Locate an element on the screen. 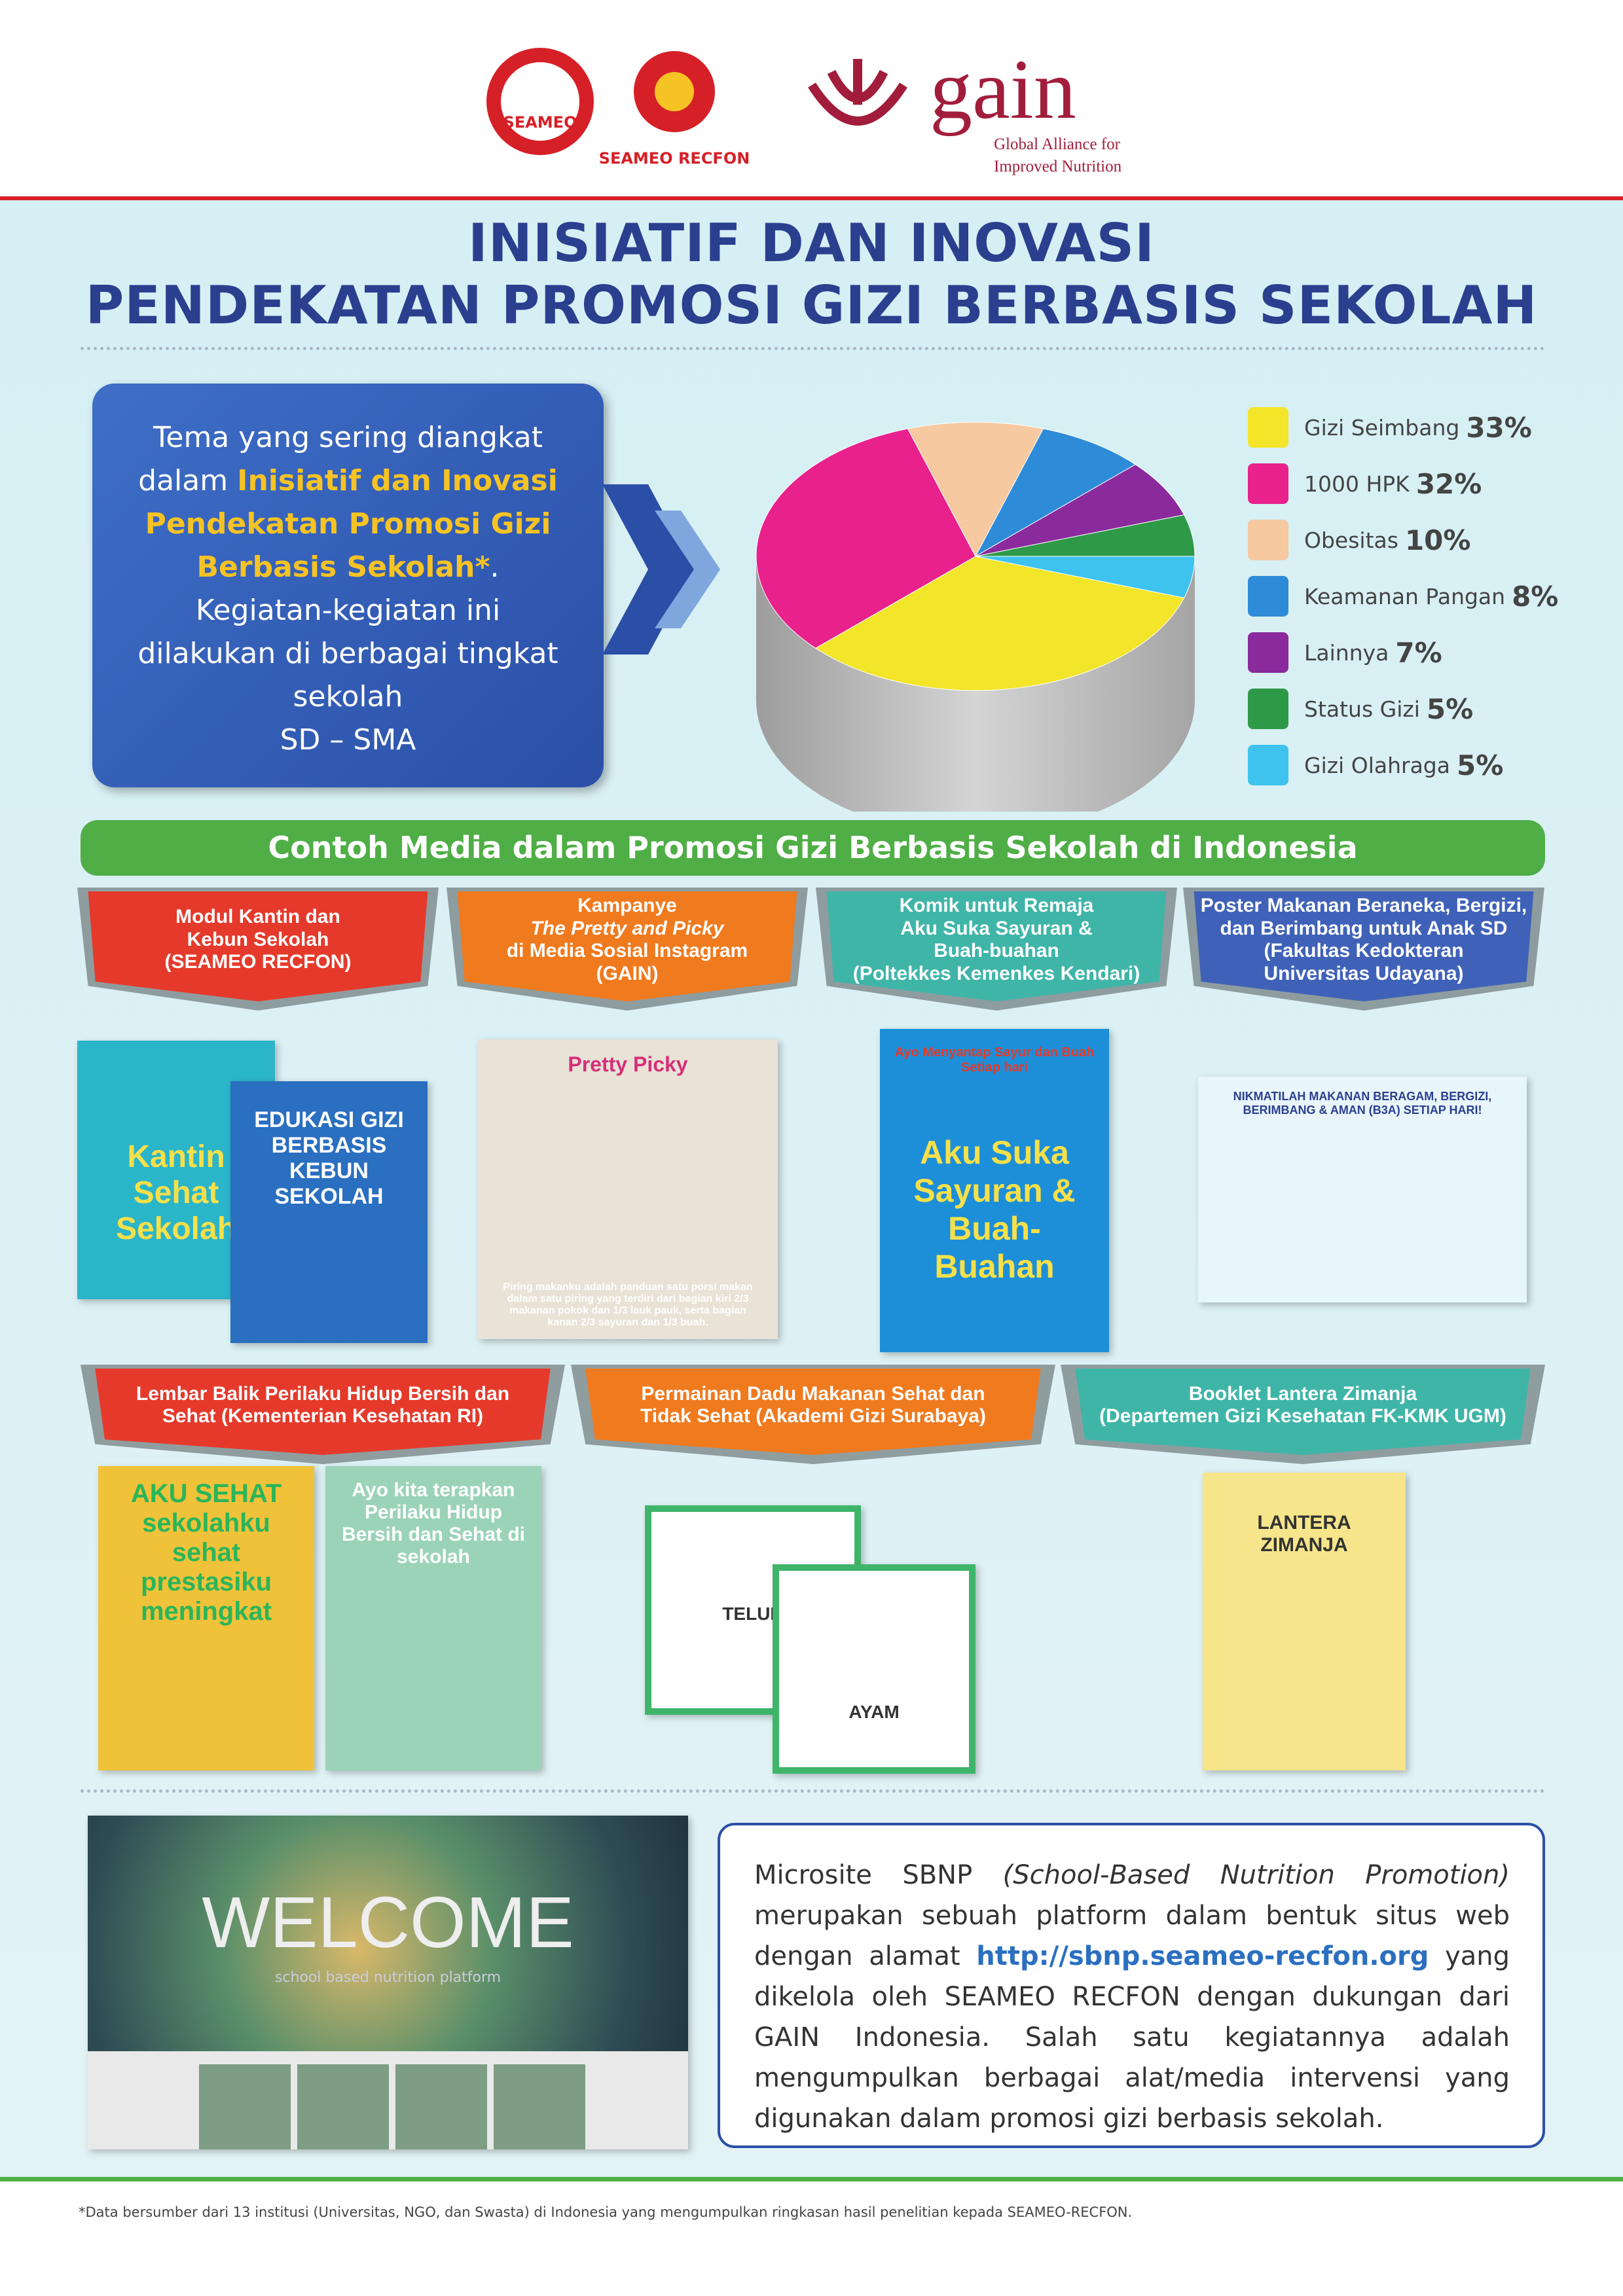 The image size is (1623, 2296). ribbon-title: Tidak Sehat (Akademi Gizi Surabaya) is located at coordinates (813, 1416).